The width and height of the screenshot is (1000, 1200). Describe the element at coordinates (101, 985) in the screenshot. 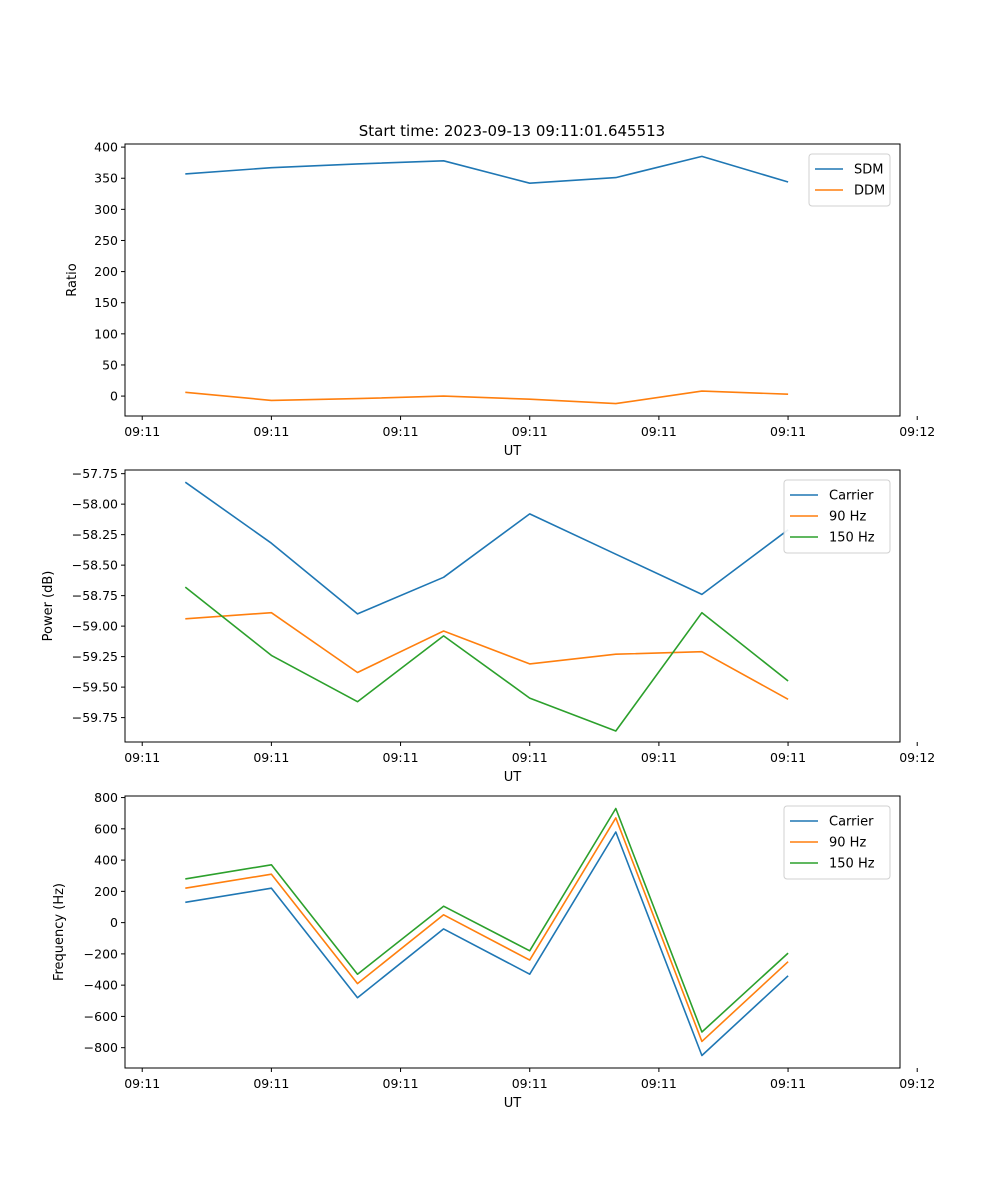

I see `y-tick-label: −400` at that location.